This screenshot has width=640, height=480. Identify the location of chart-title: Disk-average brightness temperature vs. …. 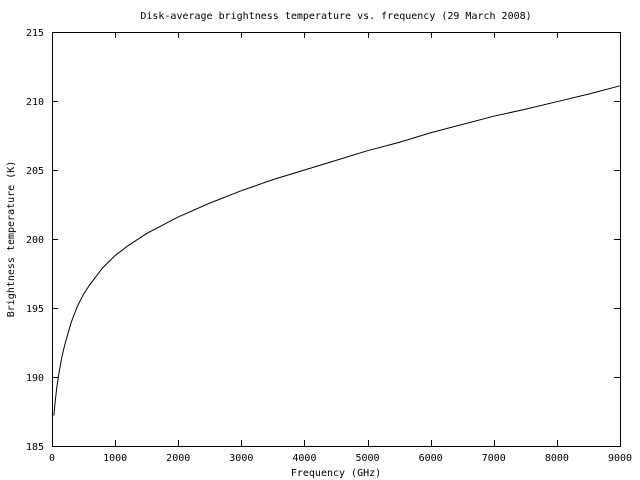
(335, 16).